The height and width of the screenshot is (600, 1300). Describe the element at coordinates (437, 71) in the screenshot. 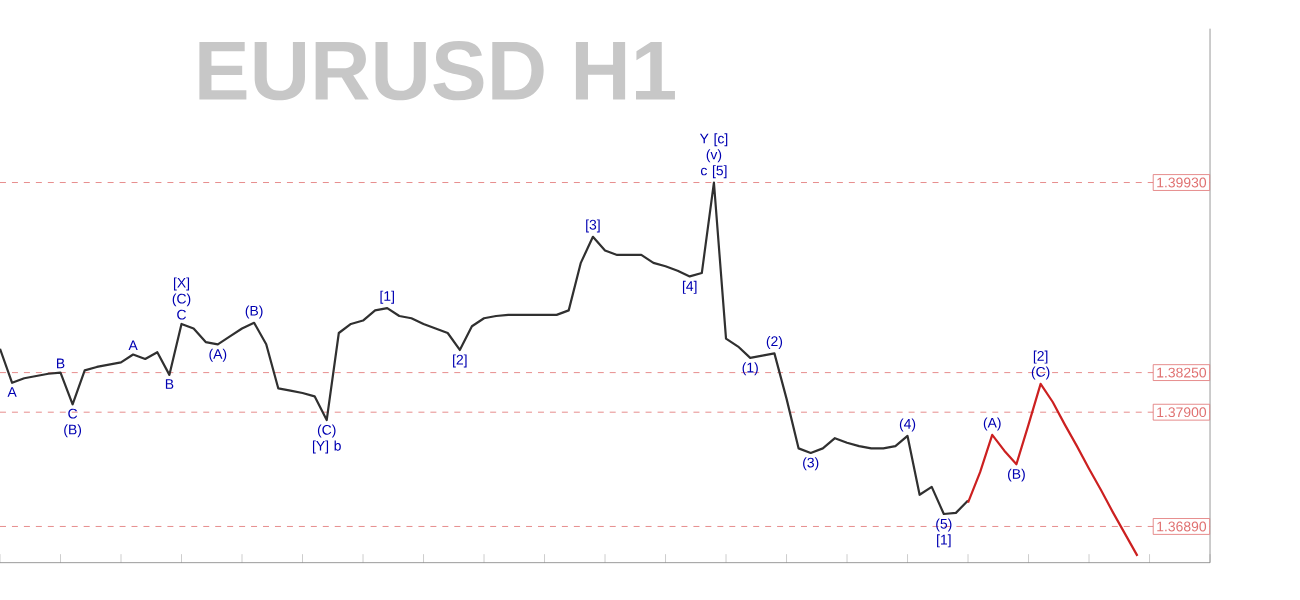

I see `chart-title: EURUSD H1` at that location.